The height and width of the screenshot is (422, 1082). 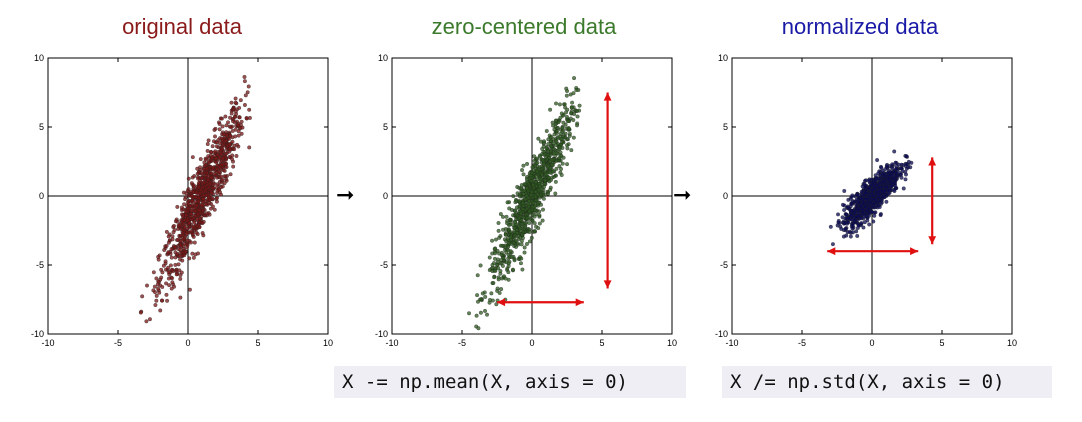 I want to click on code-mean-subtraction: X -= np.mean(X, axis = 0), so click(x=510, y=382).